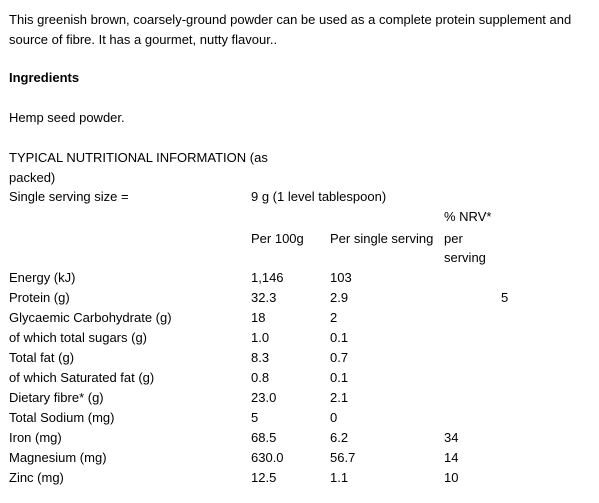  Describe the element at coordinates (67, 117) in the screenshot. I see `ingredients-text: Hemp seed powder.` at that location.